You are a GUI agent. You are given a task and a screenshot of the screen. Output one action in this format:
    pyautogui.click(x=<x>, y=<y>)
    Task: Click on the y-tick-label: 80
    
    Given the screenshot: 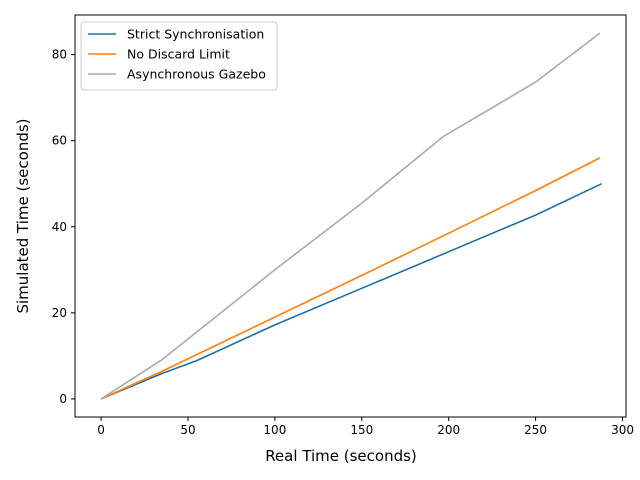 What is the action you would take?
    pyautogui.click(x=59, y=55)
    